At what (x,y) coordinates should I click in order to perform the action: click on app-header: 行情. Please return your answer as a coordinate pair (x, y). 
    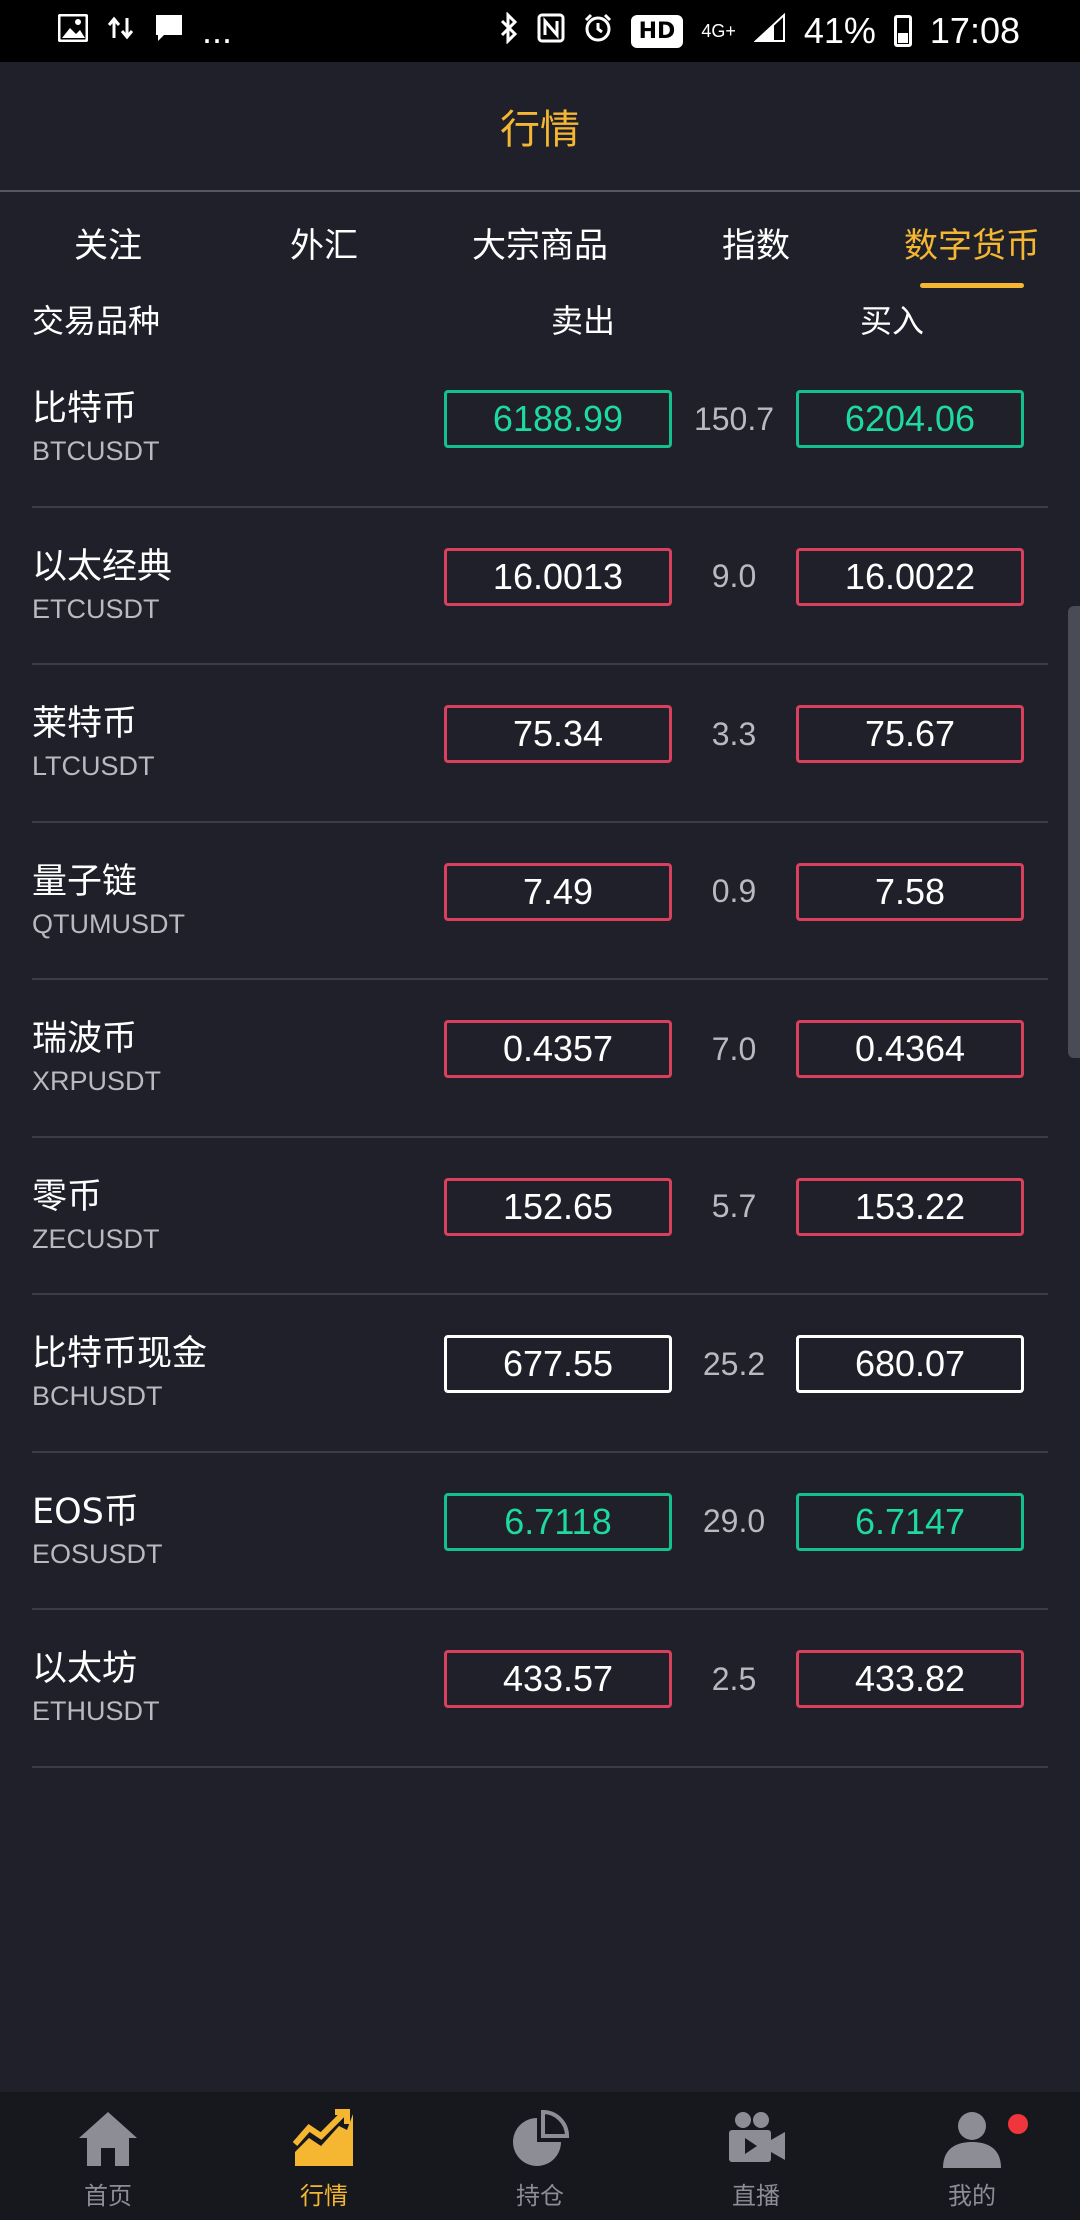
    Looking at the image, I should click on (540, 127).